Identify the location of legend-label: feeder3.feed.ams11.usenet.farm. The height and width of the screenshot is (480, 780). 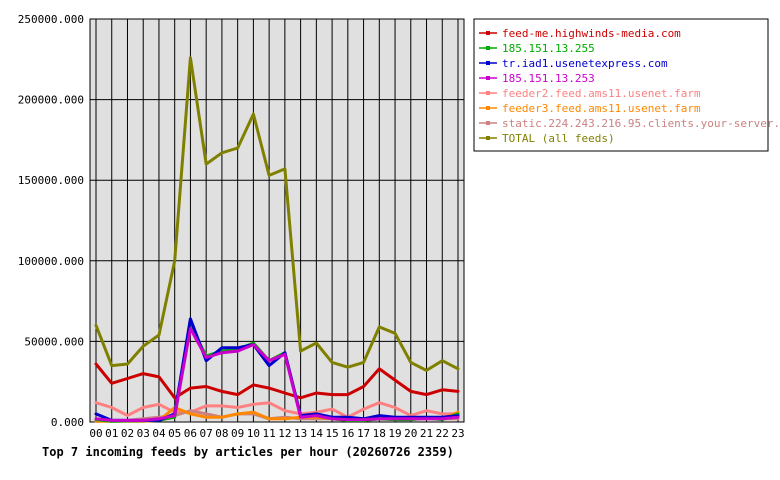
(601, 108).